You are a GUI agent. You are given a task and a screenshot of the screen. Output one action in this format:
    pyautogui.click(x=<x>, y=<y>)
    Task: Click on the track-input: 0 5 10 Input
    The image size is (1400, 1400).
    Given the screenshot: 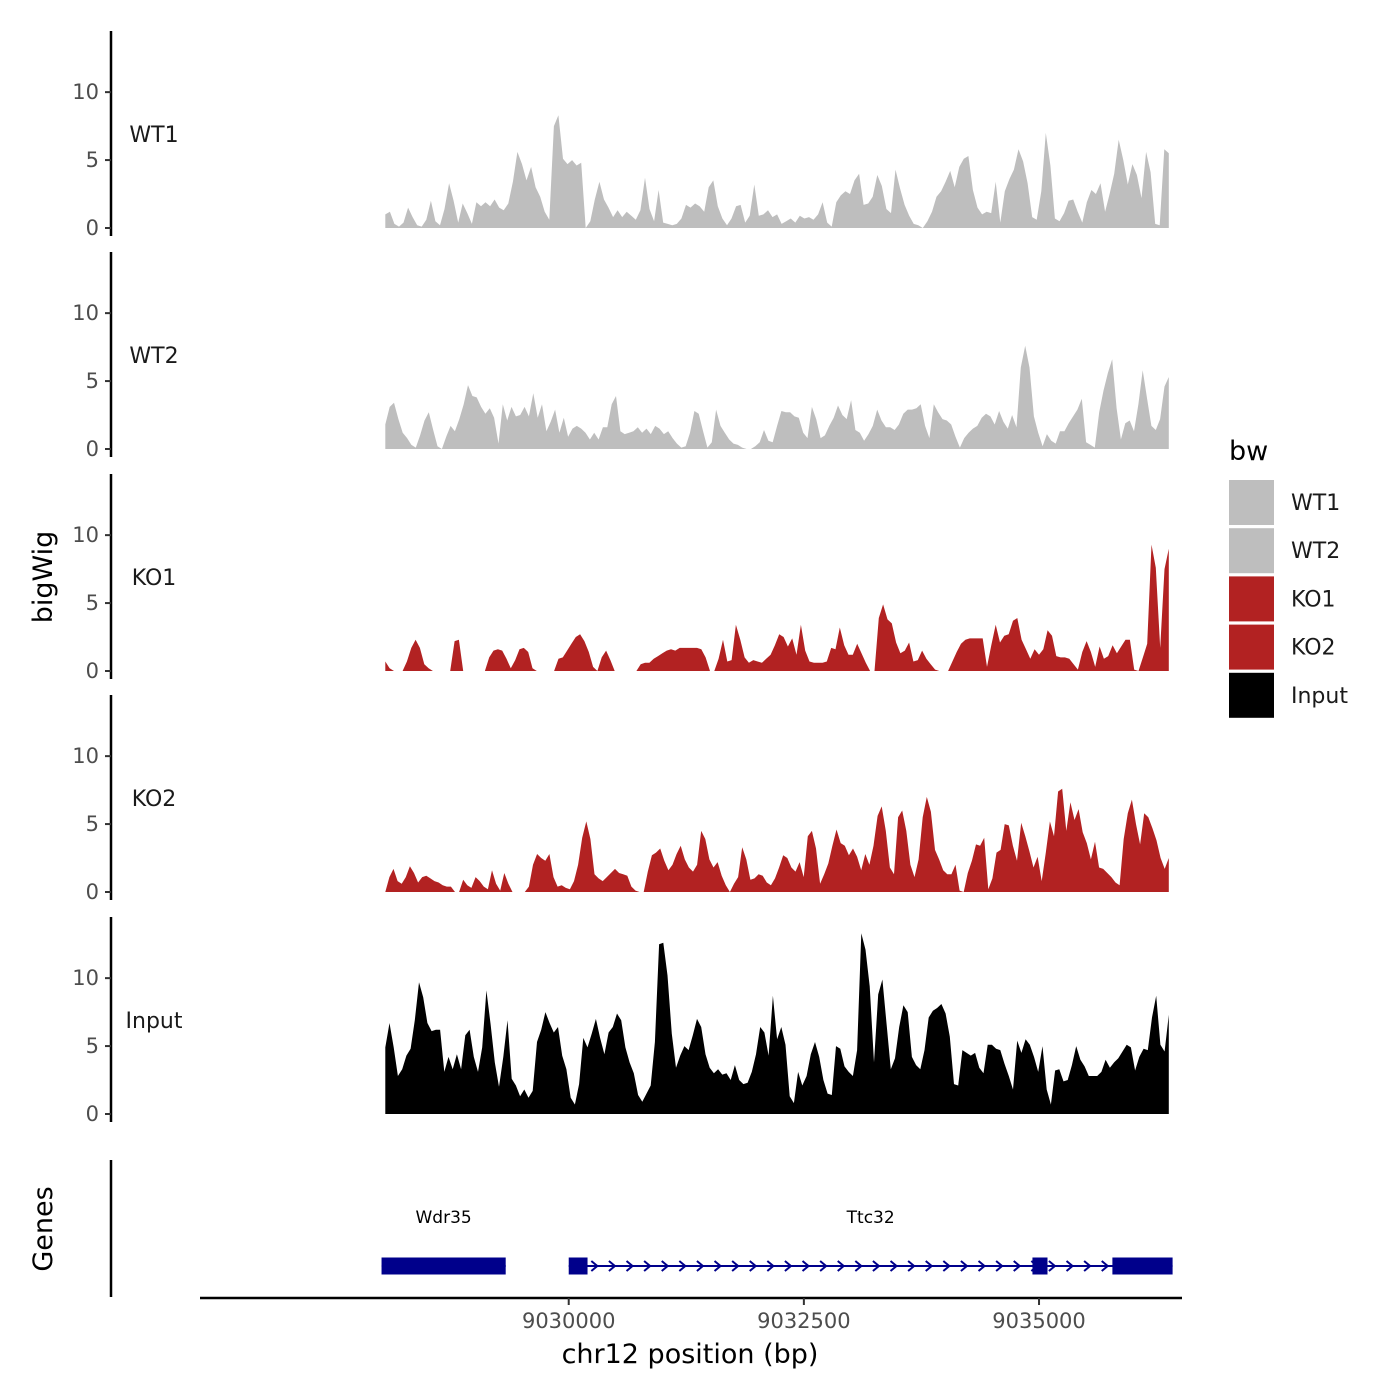 What is the action you would take?
    pyautogui.click(x=620, y=1021)
    